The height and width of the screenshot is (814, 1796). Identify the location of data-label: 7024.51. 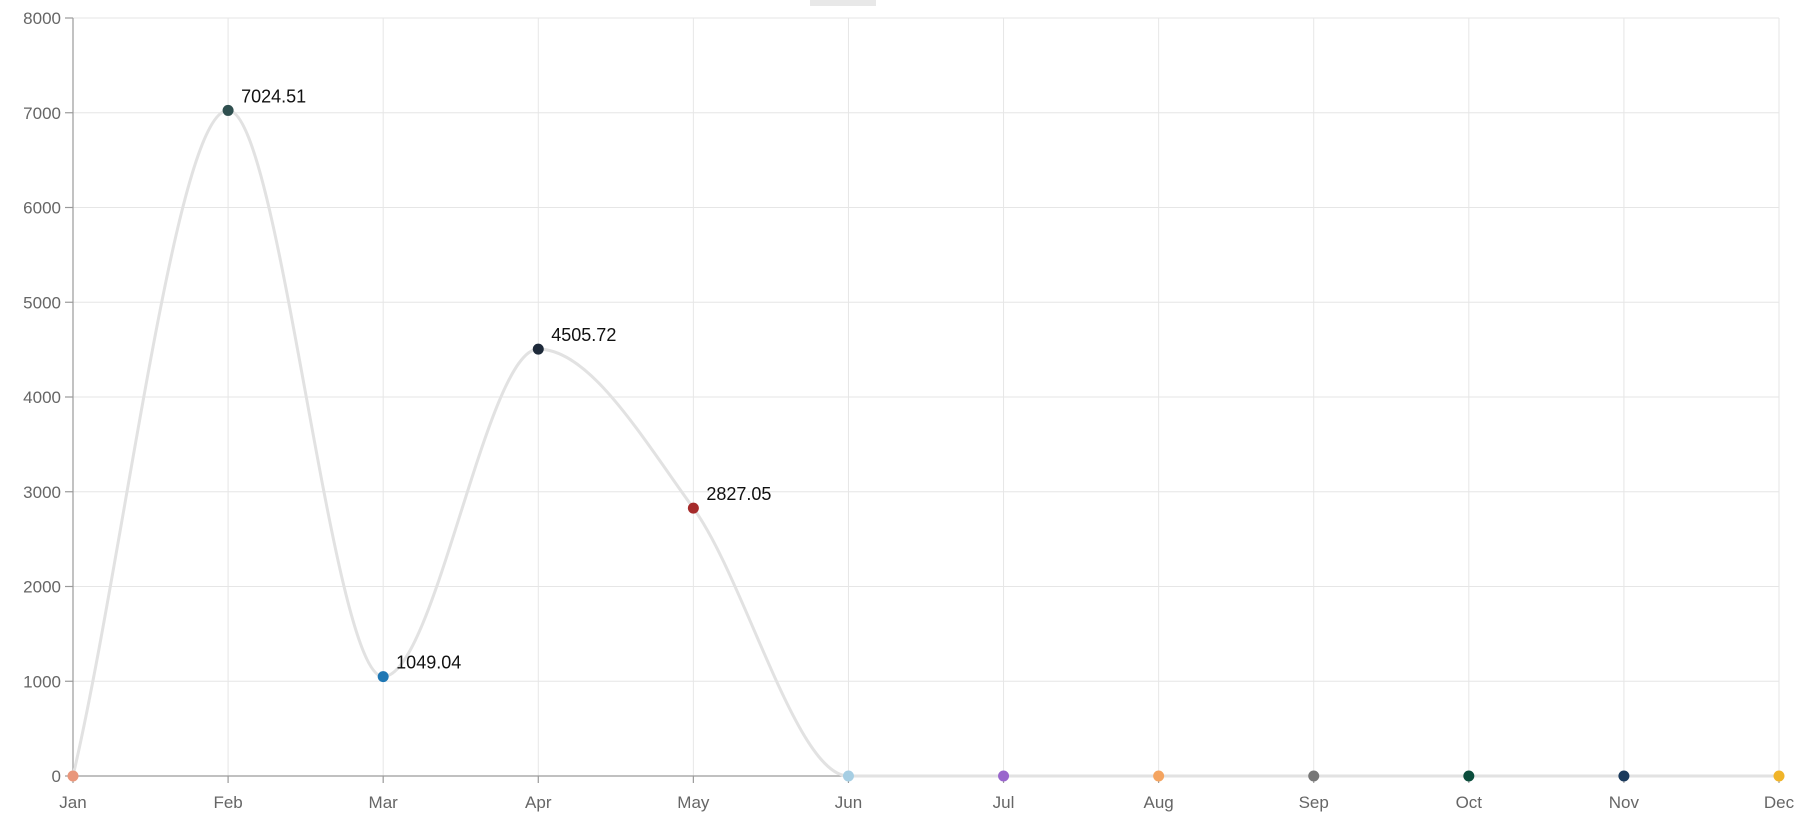
(273, 96).